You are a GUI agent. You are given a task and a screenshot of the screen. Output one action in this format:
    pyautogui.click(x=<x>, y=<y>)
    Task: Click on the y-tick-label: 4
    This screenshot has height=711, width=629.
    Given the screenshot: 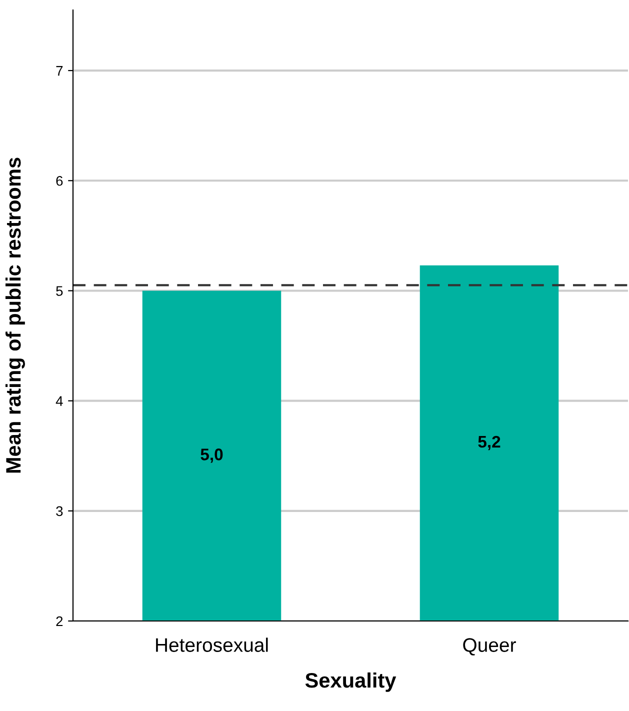 What is the action you would take?
    pyautogui.click(x=59, y=401)
    